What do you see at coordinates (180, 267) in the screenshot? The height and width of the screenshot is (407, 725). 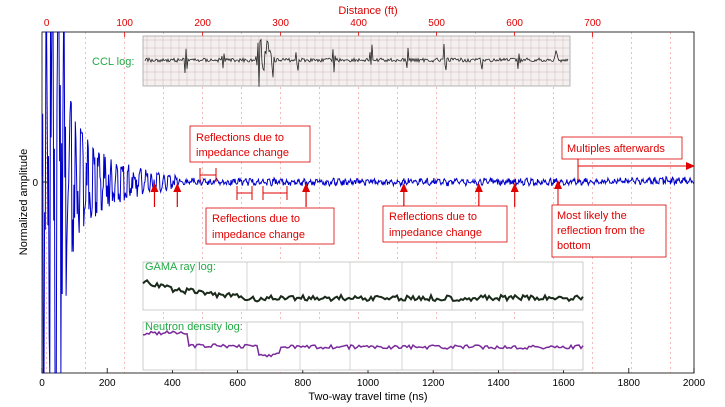 I see `gama-log-title: GAMA ray log:` at bounding box center [180, 267].